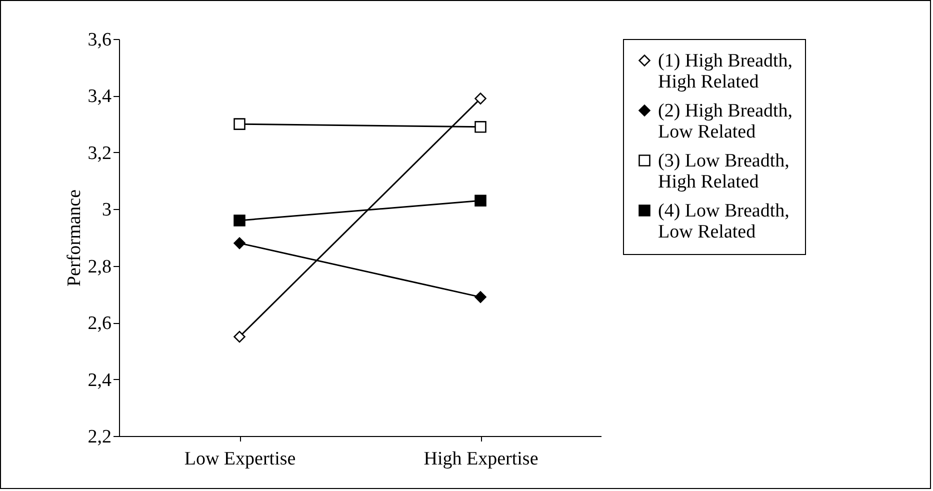  I want to click on y-axis-title: Performance, so click(74, 238).